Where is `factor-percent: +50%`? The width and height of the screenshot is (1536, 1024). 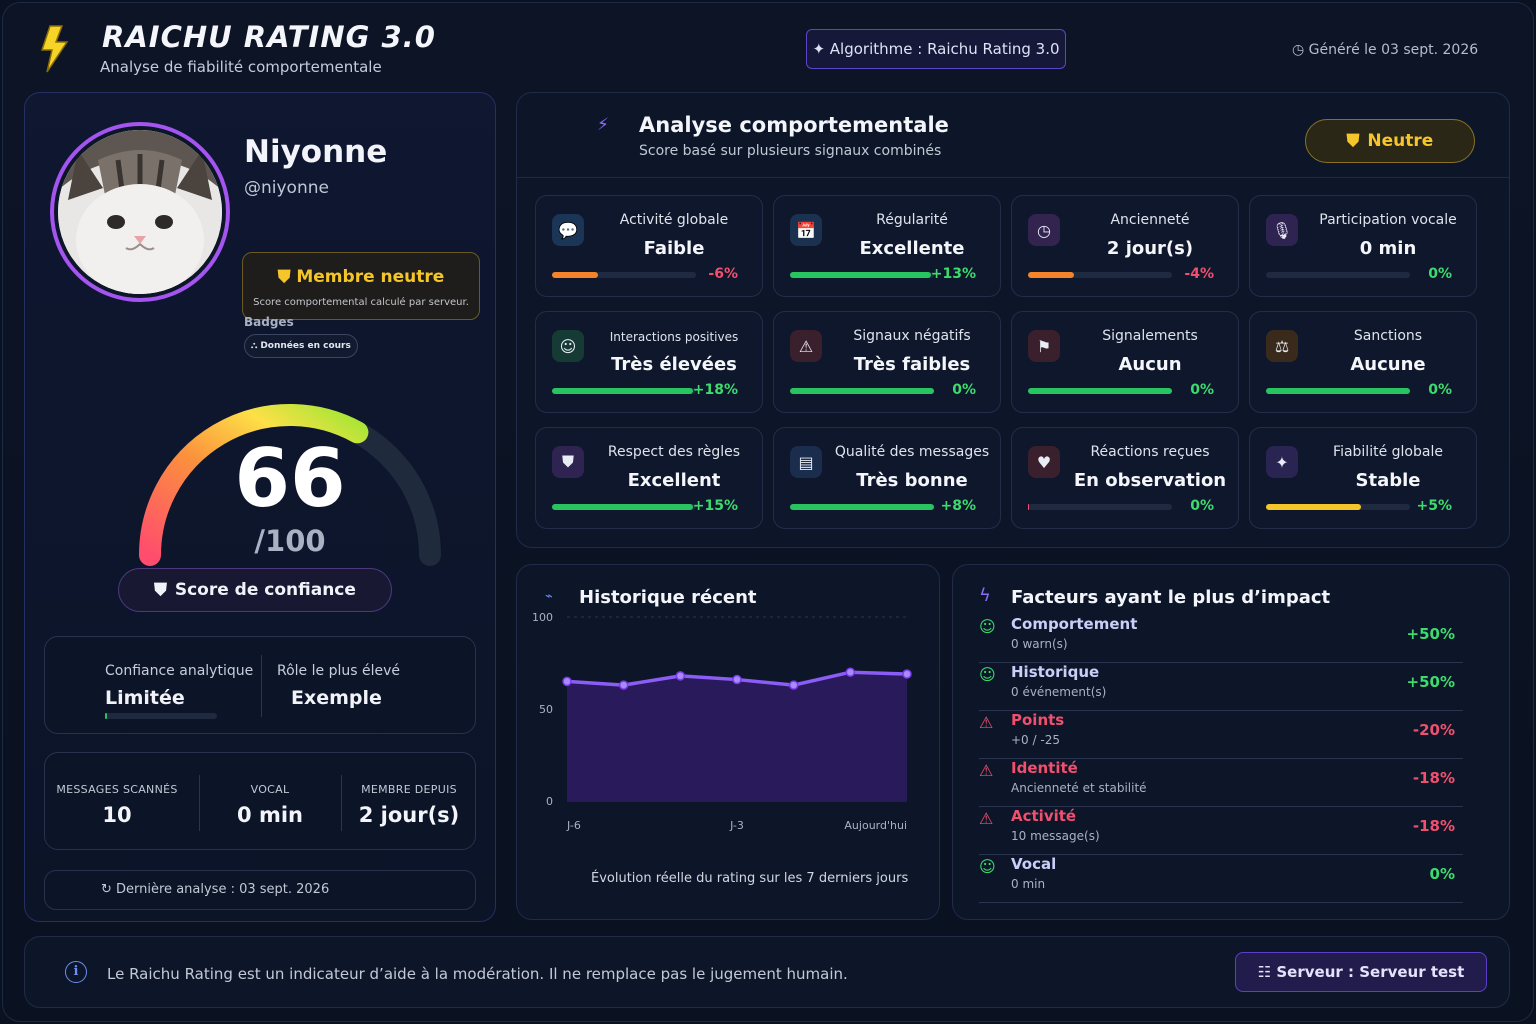 factor-percent: +50% is located at coordinates (1430, 634).